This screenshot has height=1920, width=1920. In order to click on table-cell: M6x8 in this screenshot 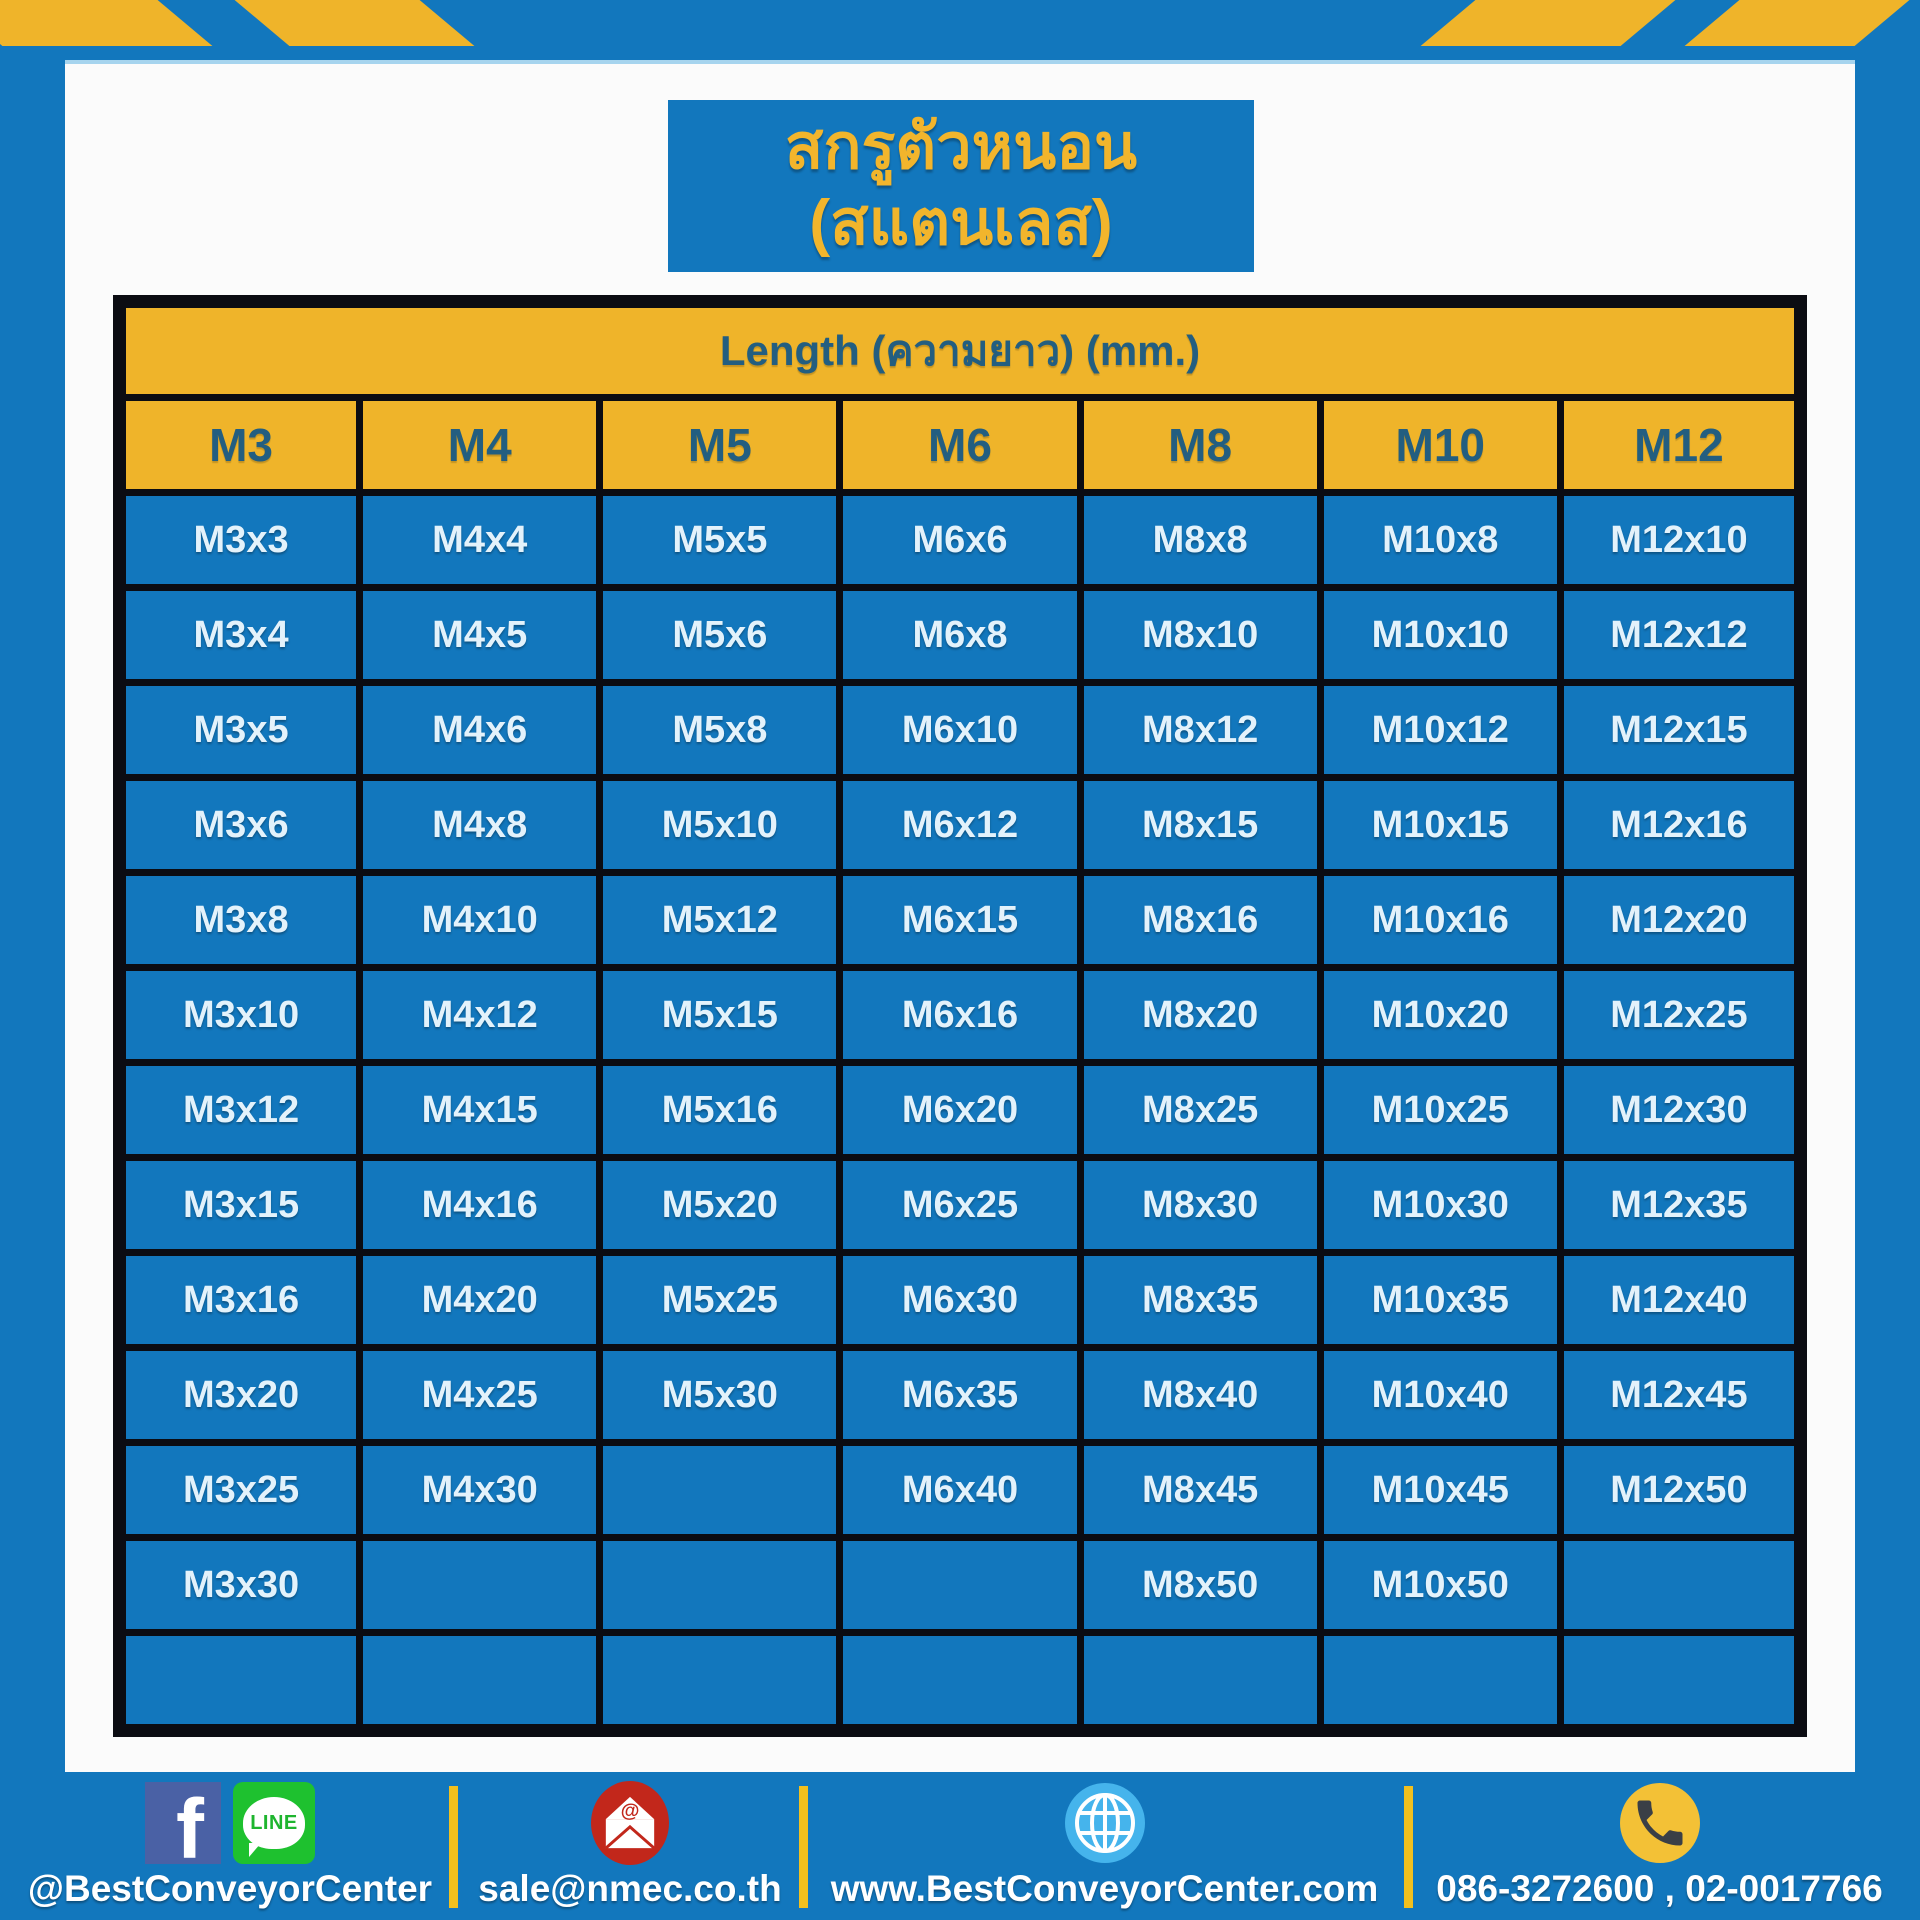, I will do `click(960, 635)`.